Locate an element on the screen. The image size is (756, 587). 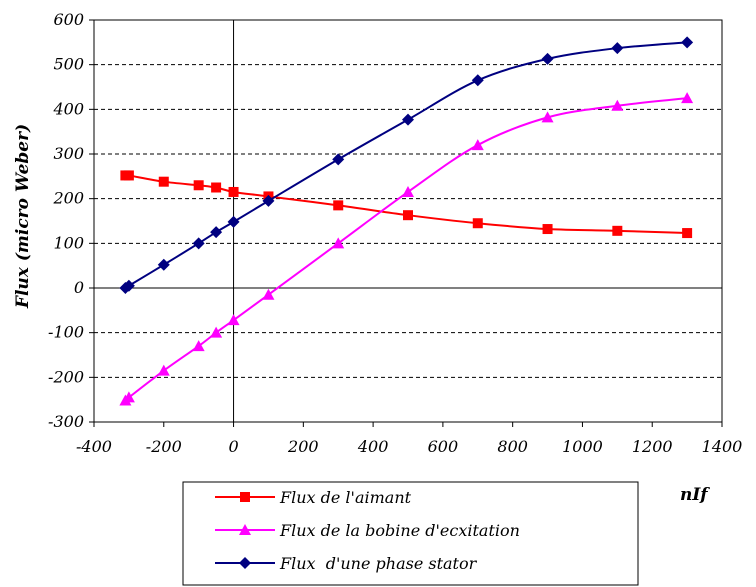
x-tick-label: -400 is located at coordinates (94, 446).